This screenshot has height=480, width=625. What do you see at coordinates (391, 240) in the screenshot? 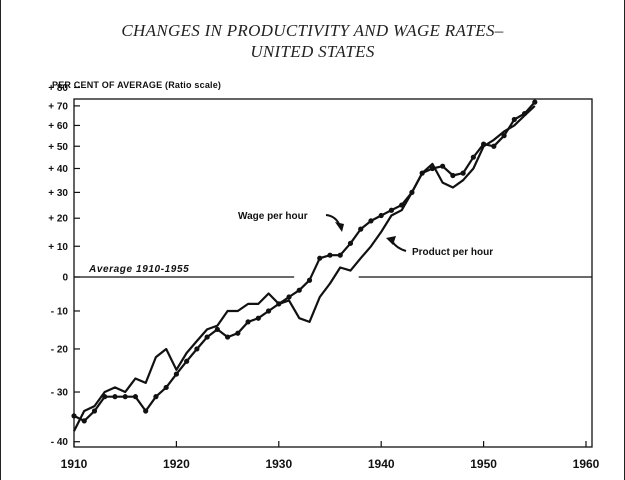
I see `product-arrowhead-icon` at bounding box center [391, 240].